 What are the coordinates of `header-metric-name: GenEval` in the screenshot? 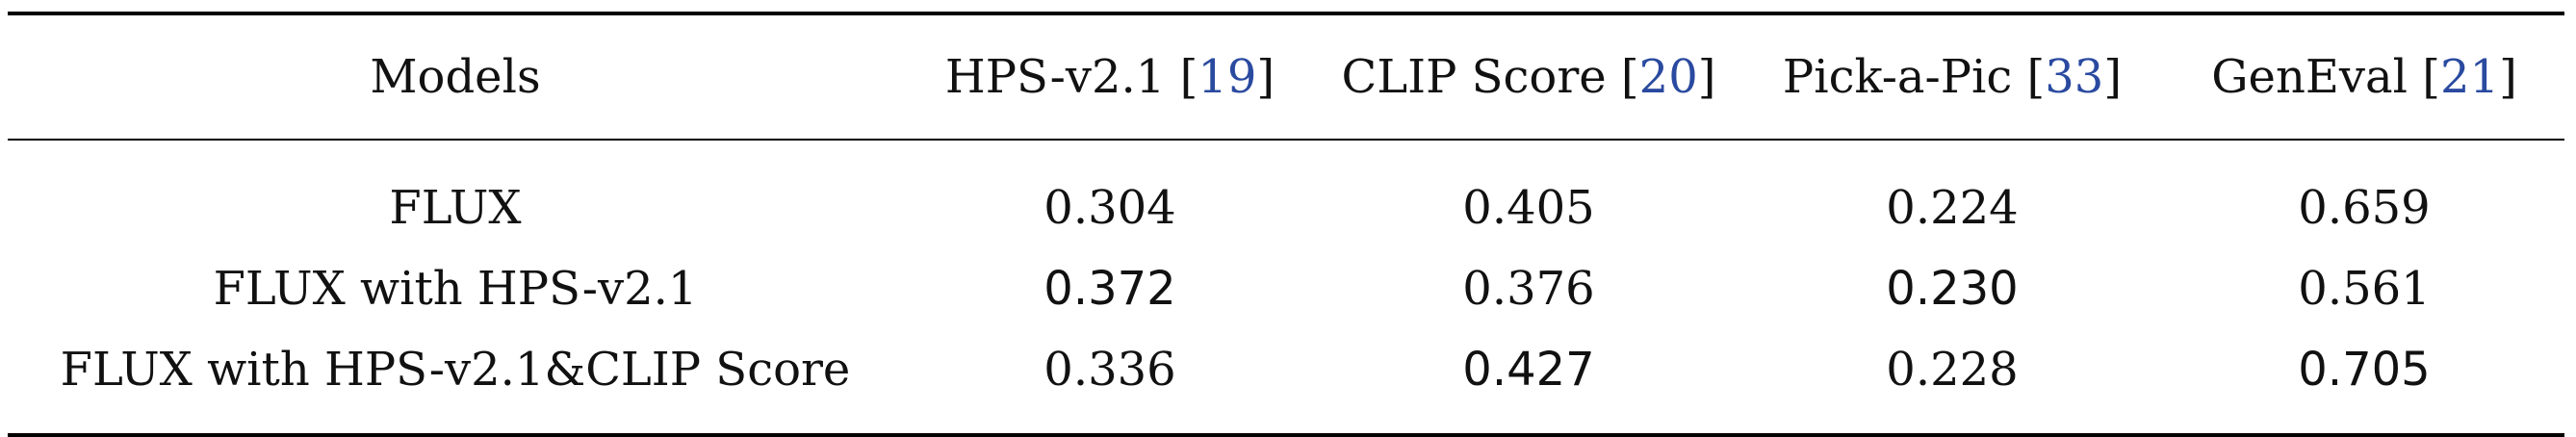 It's located at (2310, 77).